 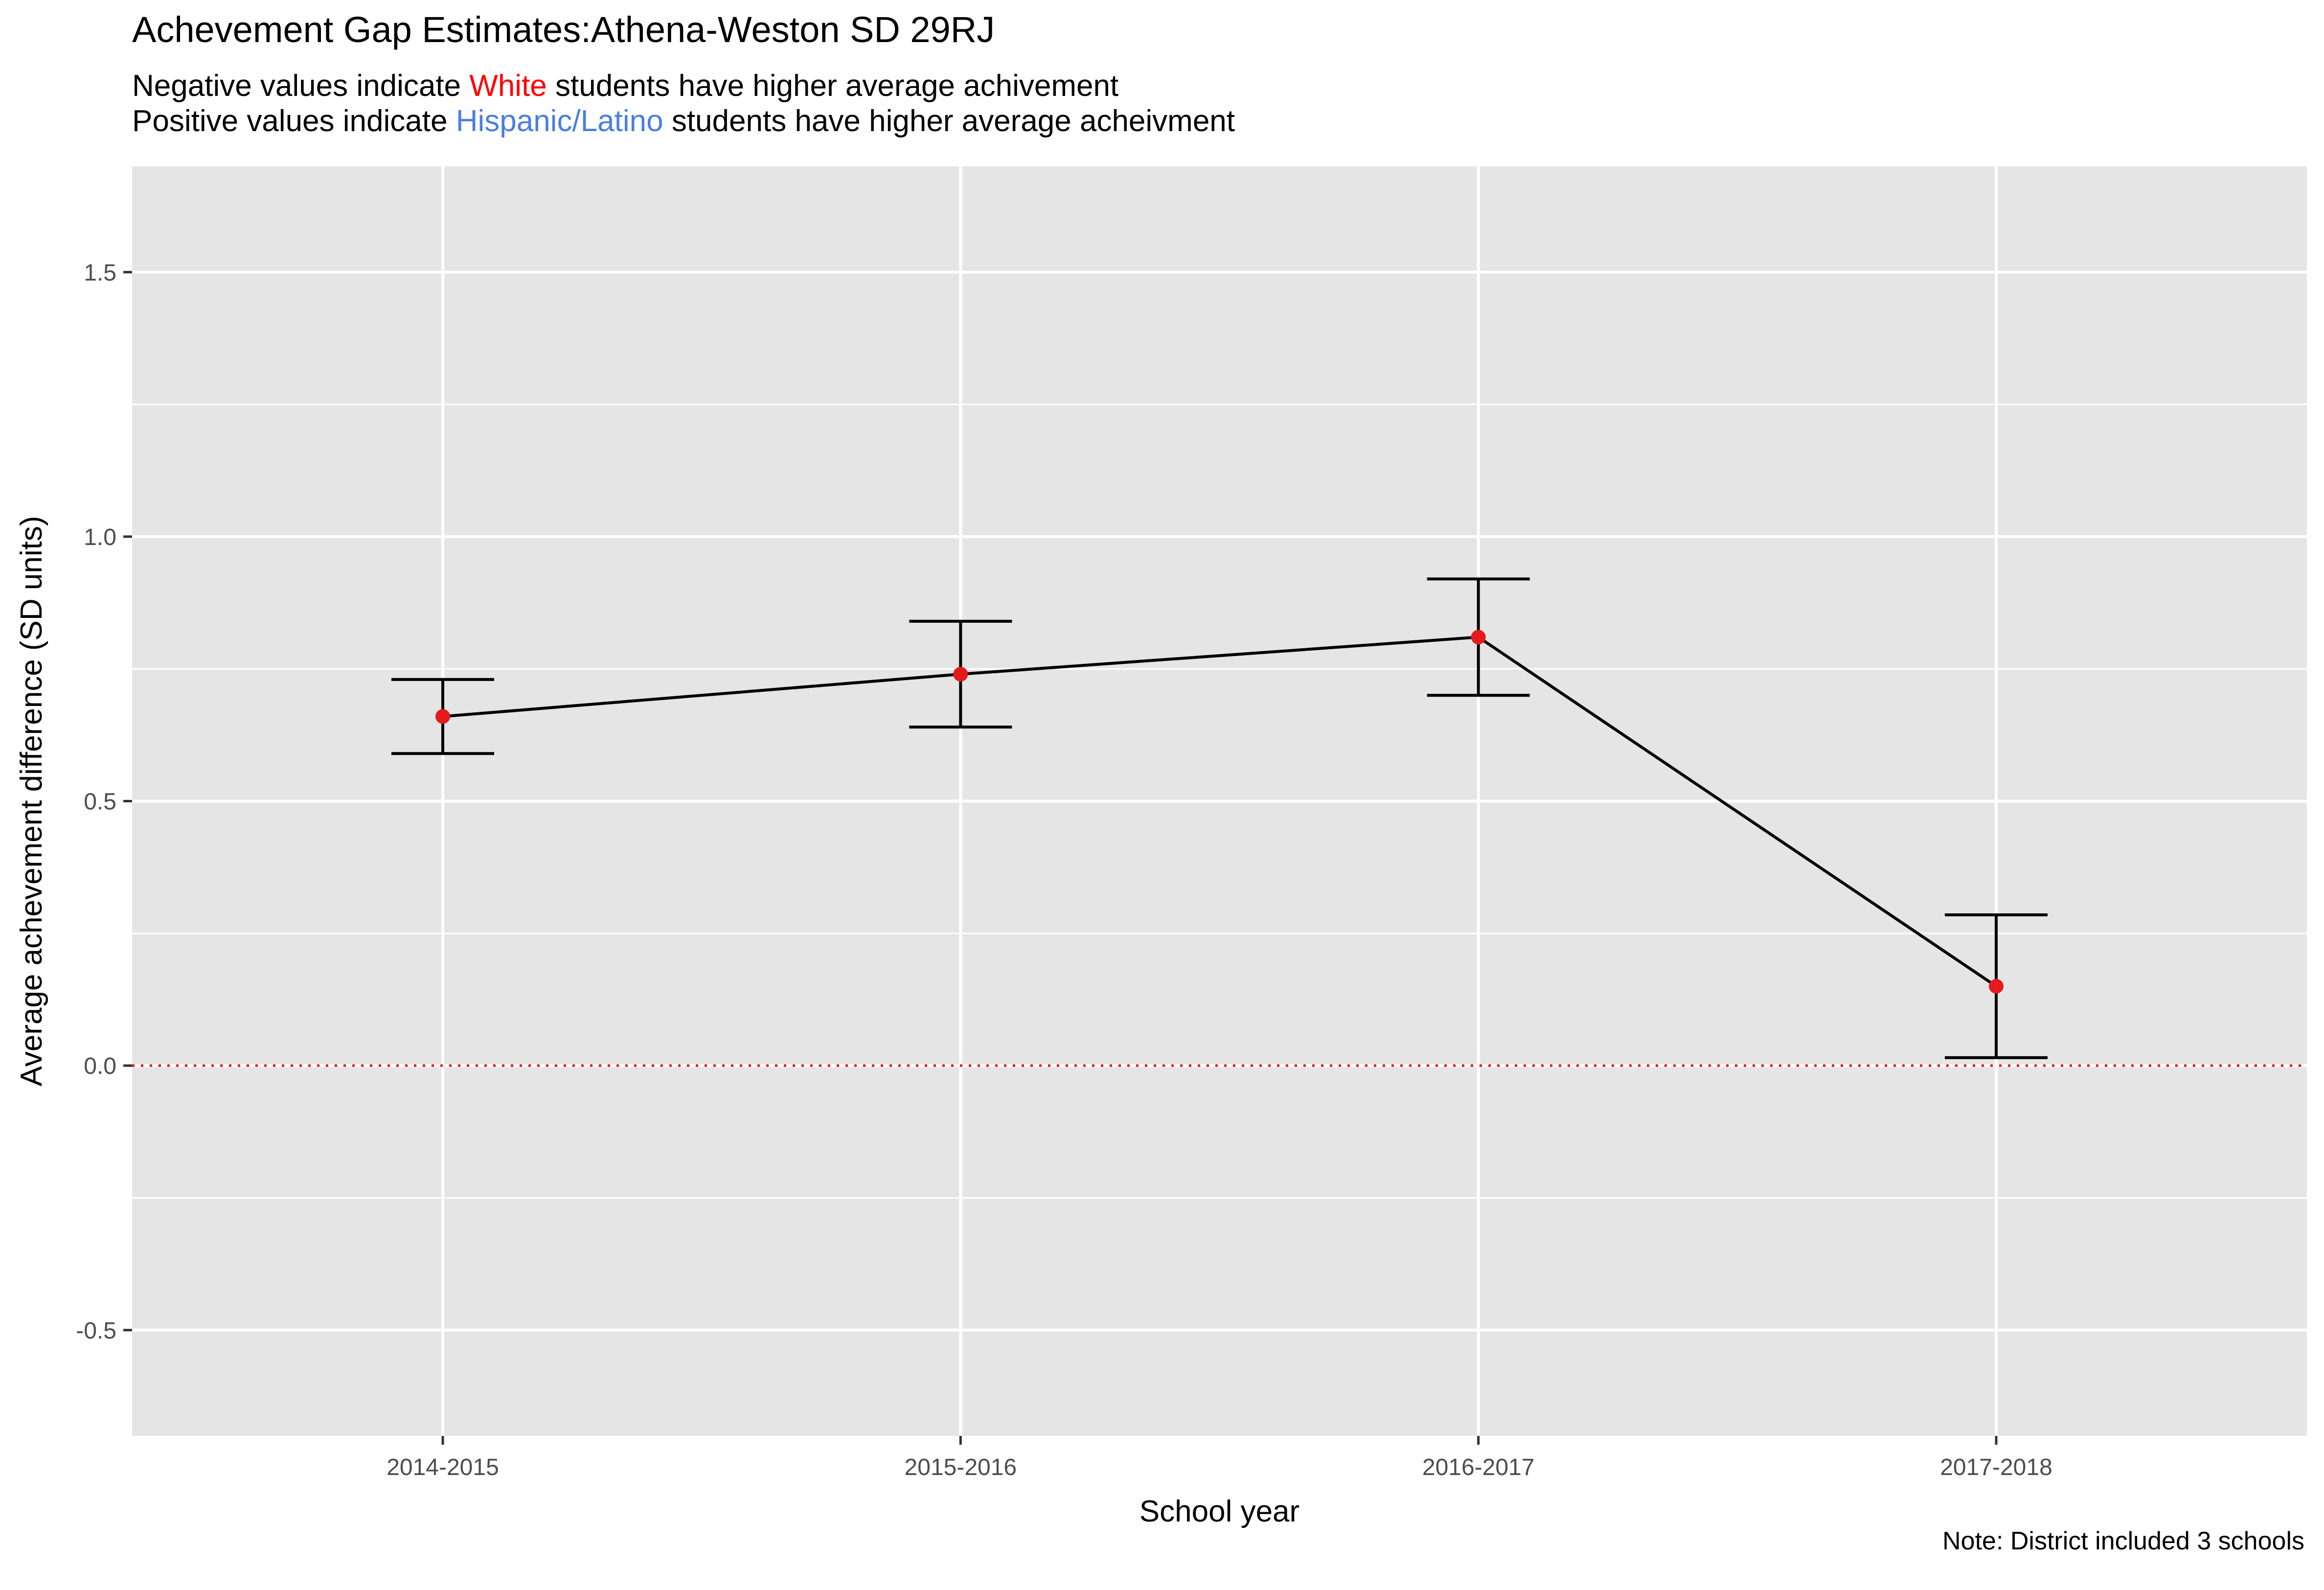 I want to click on chart-caption: Note: District included 3 schools, so click(x=2123, y=1541).